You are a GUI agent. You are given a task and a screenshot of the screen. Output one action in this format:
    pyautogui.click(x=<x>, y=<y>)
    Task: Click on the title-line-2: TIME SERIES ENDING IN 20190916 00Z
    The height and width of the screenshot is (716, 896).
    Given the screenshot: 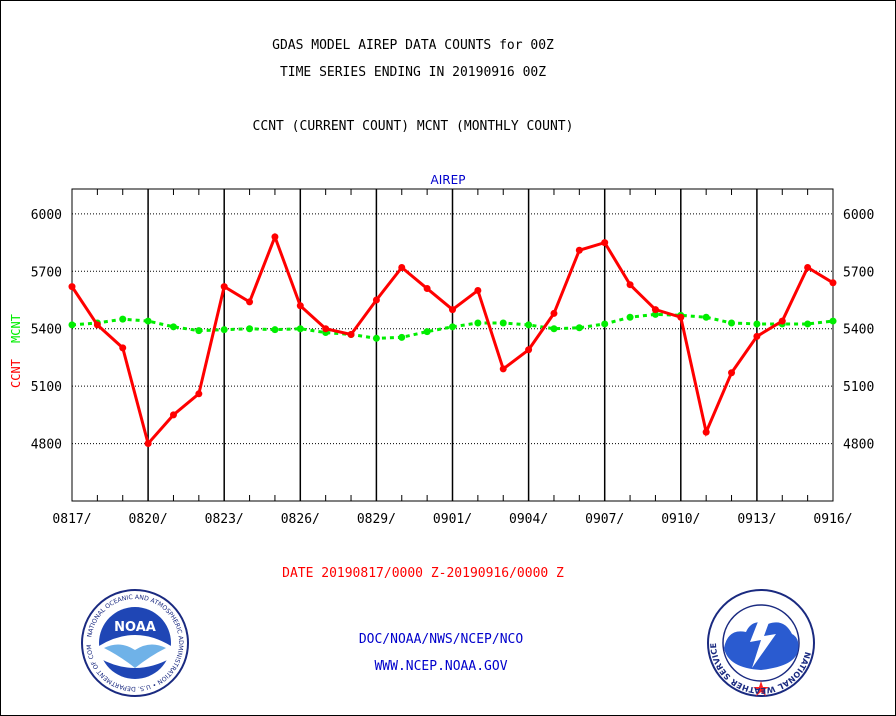 What is the action you would take?
    pyautogui.click(x=413, y=72)
    